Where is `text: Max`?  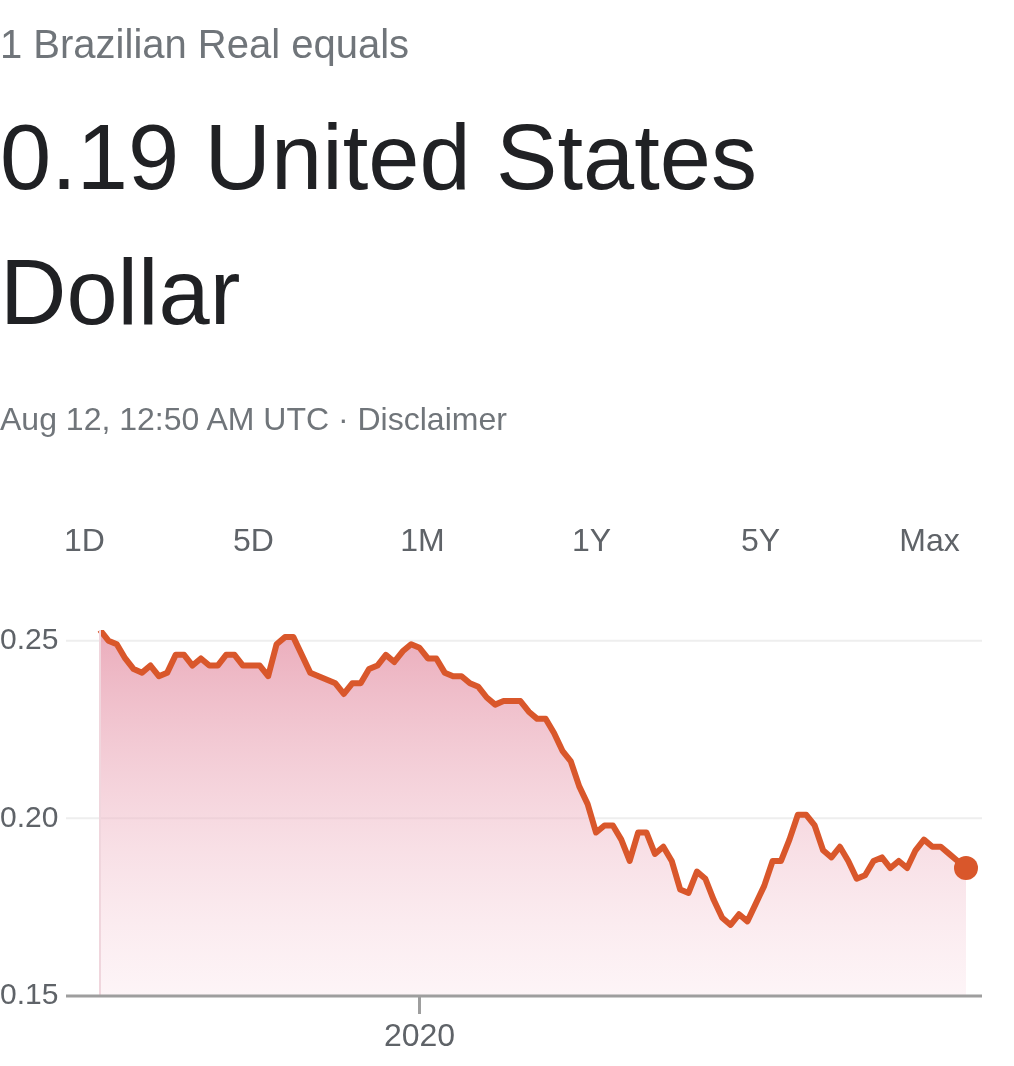
text: Max is located at coordinates (929, 540).